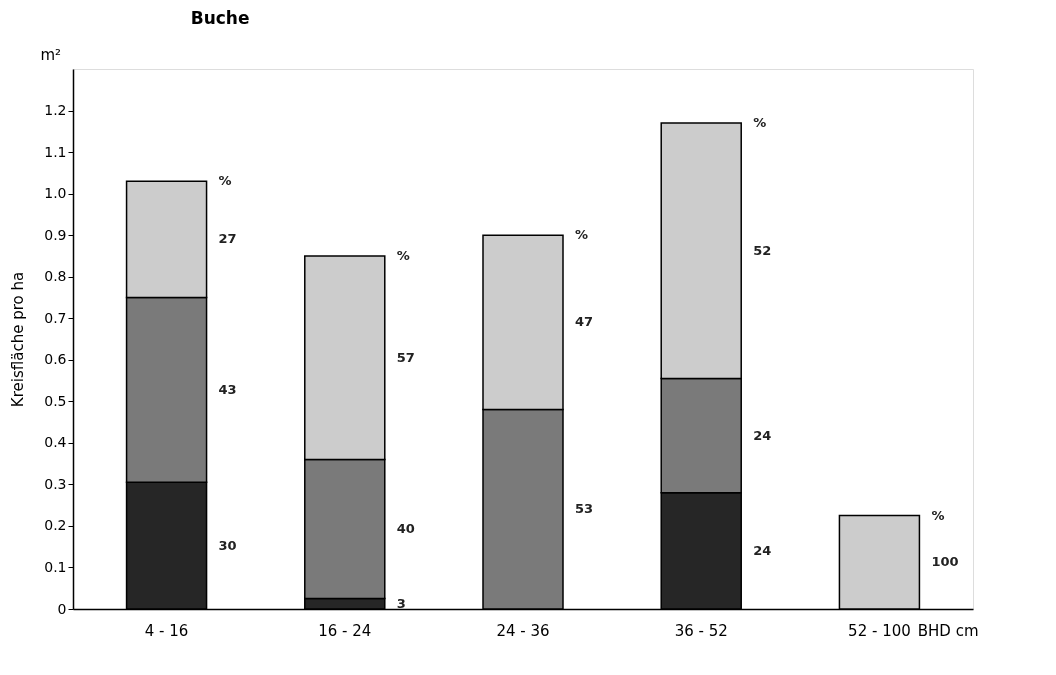 The image size is (1056, 675). I want to click on y-tick-label: 0, so click(62, 608).